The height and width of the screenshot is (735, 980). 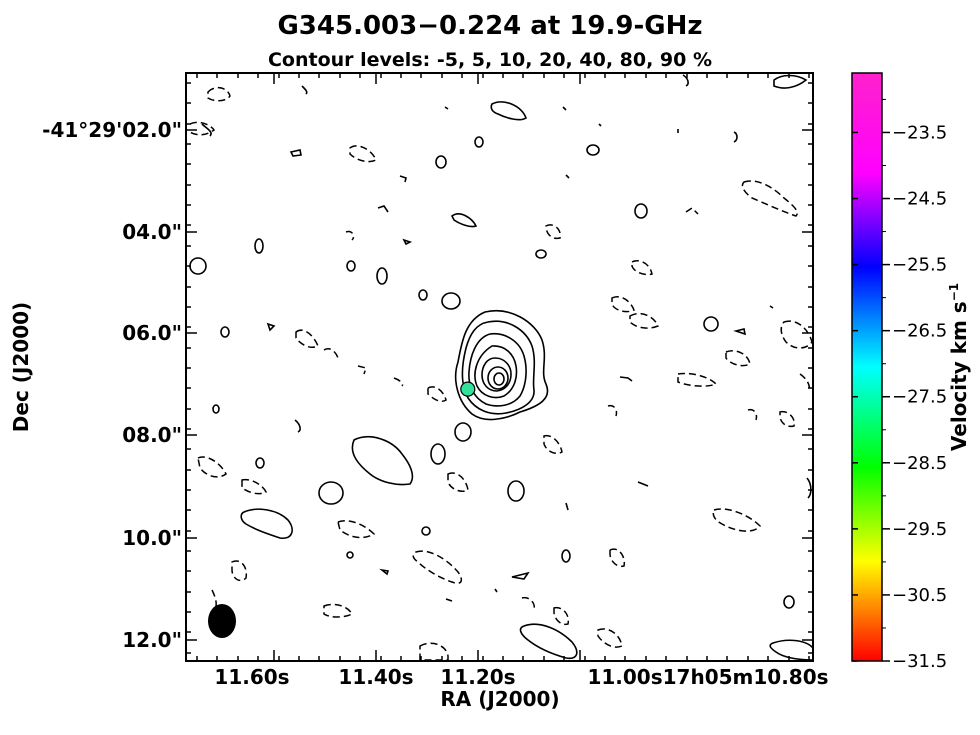 What do you see at coordinates (919, 199) in the screenshot?
I see `colorbar-tick-label: −24.5` at bounding box center [919, 199].